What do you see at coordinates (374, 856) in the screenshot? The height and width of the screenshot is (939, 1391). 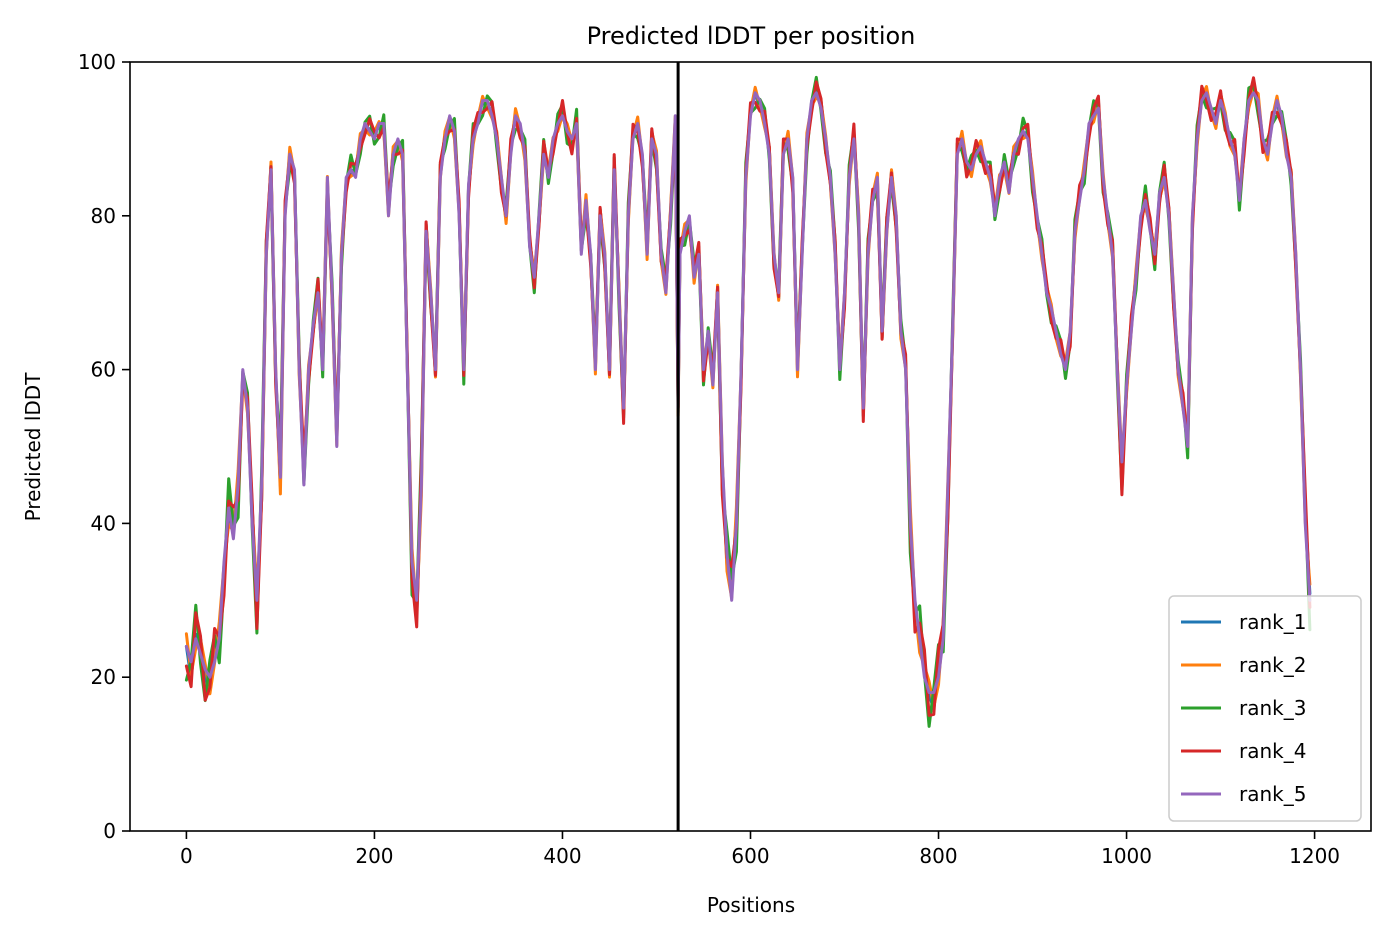 I see `x-tick-label: 200` at bounding box center [374, 856].